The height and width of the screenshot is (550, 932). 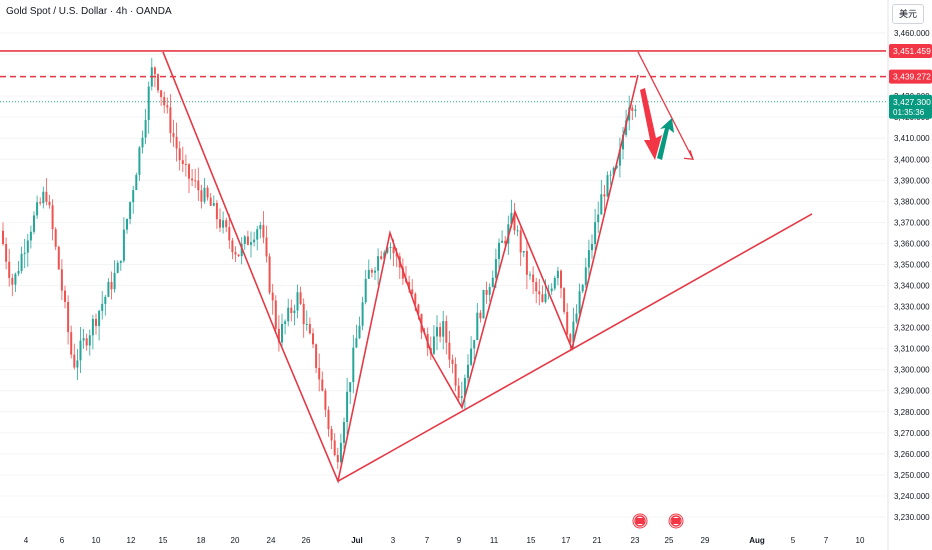 What do you see at coordinates (912, 102) in the screenshot?
I see `current-price-label: 3,427.300` at bounding box center [912, 102].